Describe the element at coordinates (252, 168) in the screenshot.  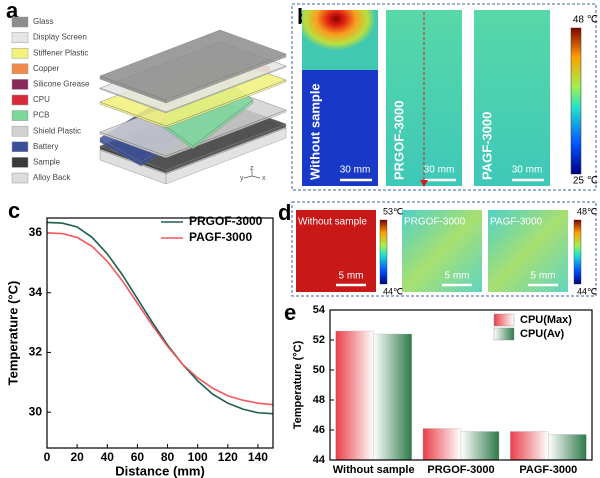
I see `axis-glyph: z` at that location.